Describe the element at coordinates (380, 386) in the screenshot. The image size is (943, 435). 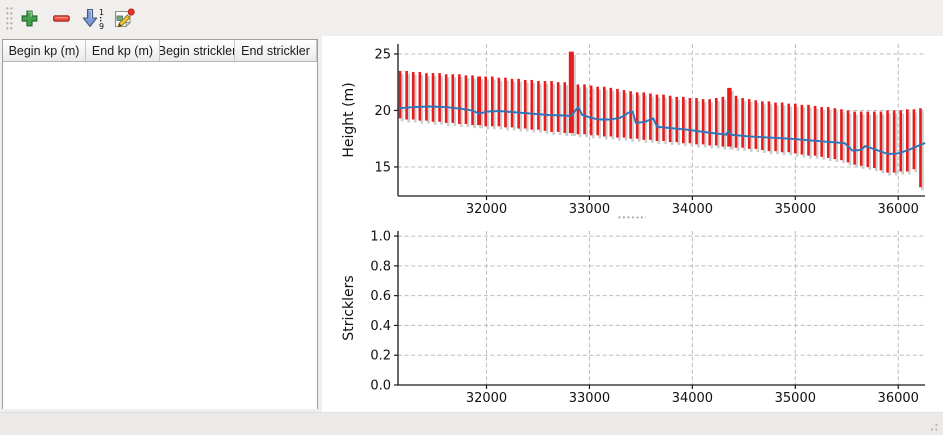
I see `svg-text: 0.0` at that location.